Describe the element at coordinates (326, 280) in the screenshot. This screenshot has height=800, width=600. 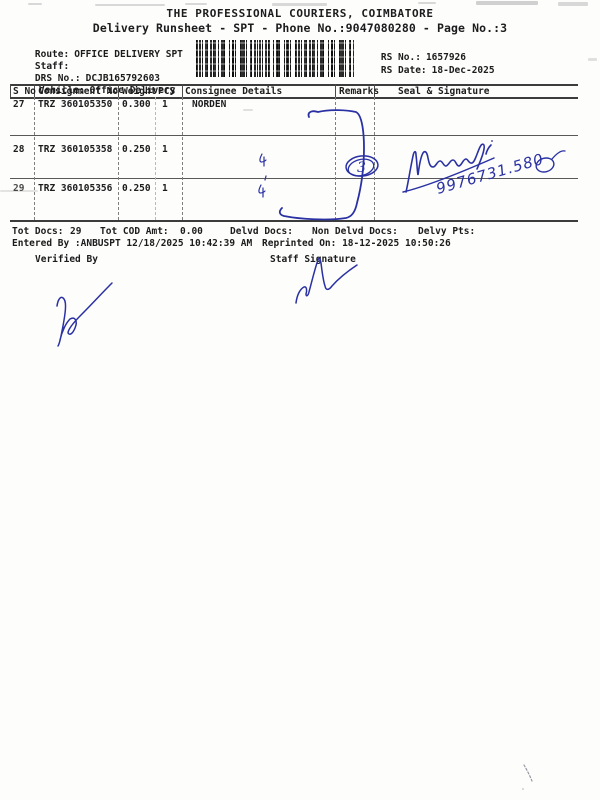
I see `ink-staff-signature` at that location.